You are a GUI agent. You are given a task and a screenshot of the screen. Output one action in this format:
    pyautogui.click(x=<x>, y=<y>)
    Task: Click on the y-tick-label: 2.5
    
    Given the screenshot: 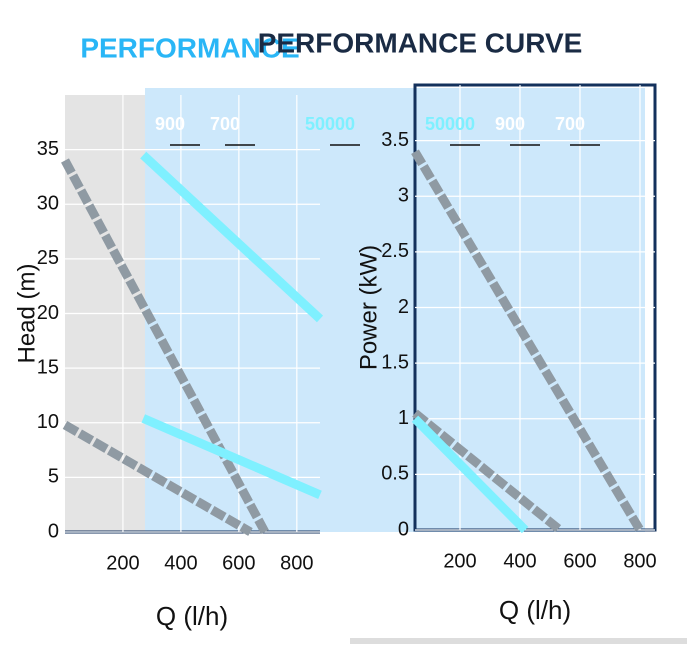 What is the action you would take?
    pyautogui.click(x=395, y=251)
    